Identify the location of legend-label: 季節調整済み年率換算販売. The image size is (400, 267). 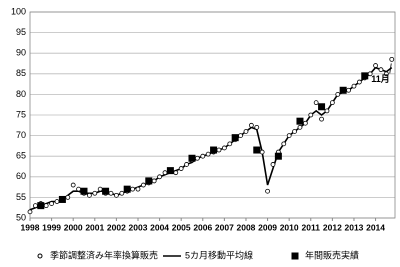
(104, 254).